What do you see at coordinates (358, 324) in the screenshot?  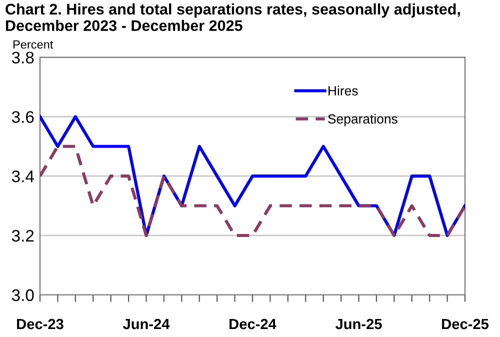 I see `x-tick-label: Jun-25` at bounding box center [358, 324].